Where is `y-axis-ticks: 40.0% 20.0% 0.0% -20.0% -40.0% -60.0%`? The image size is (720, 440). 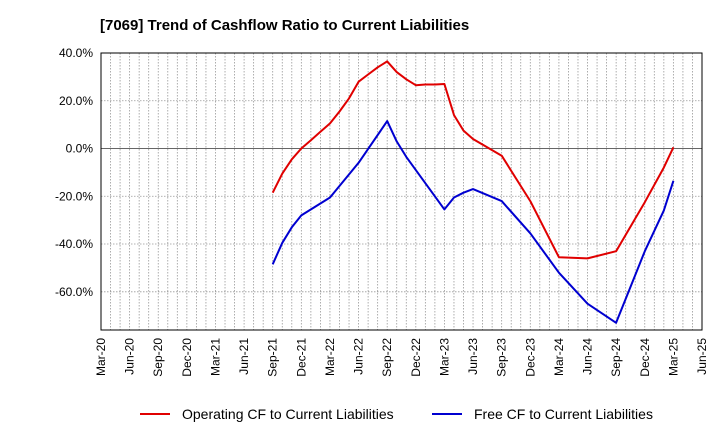 y-axis-ticks: 40.0% 20.0% 0.0% -20.0% -40.0% -60.0% is located at coordinates (74, 172).